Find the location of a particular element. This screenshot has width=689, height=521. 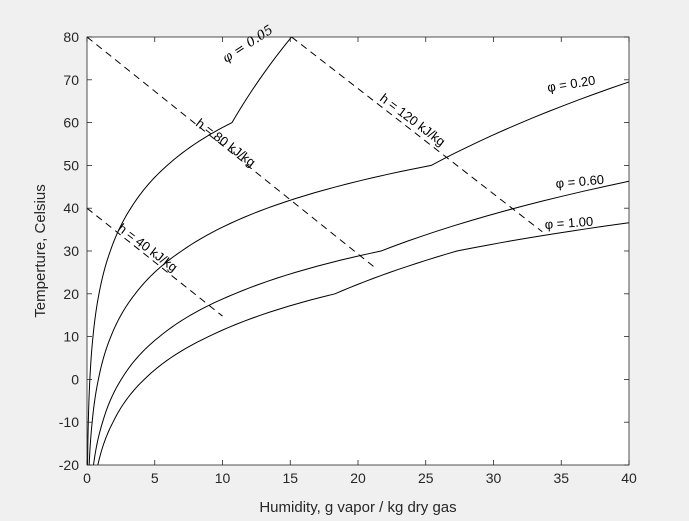

x-tick-label: 20 is located at coordinates (358, 478).